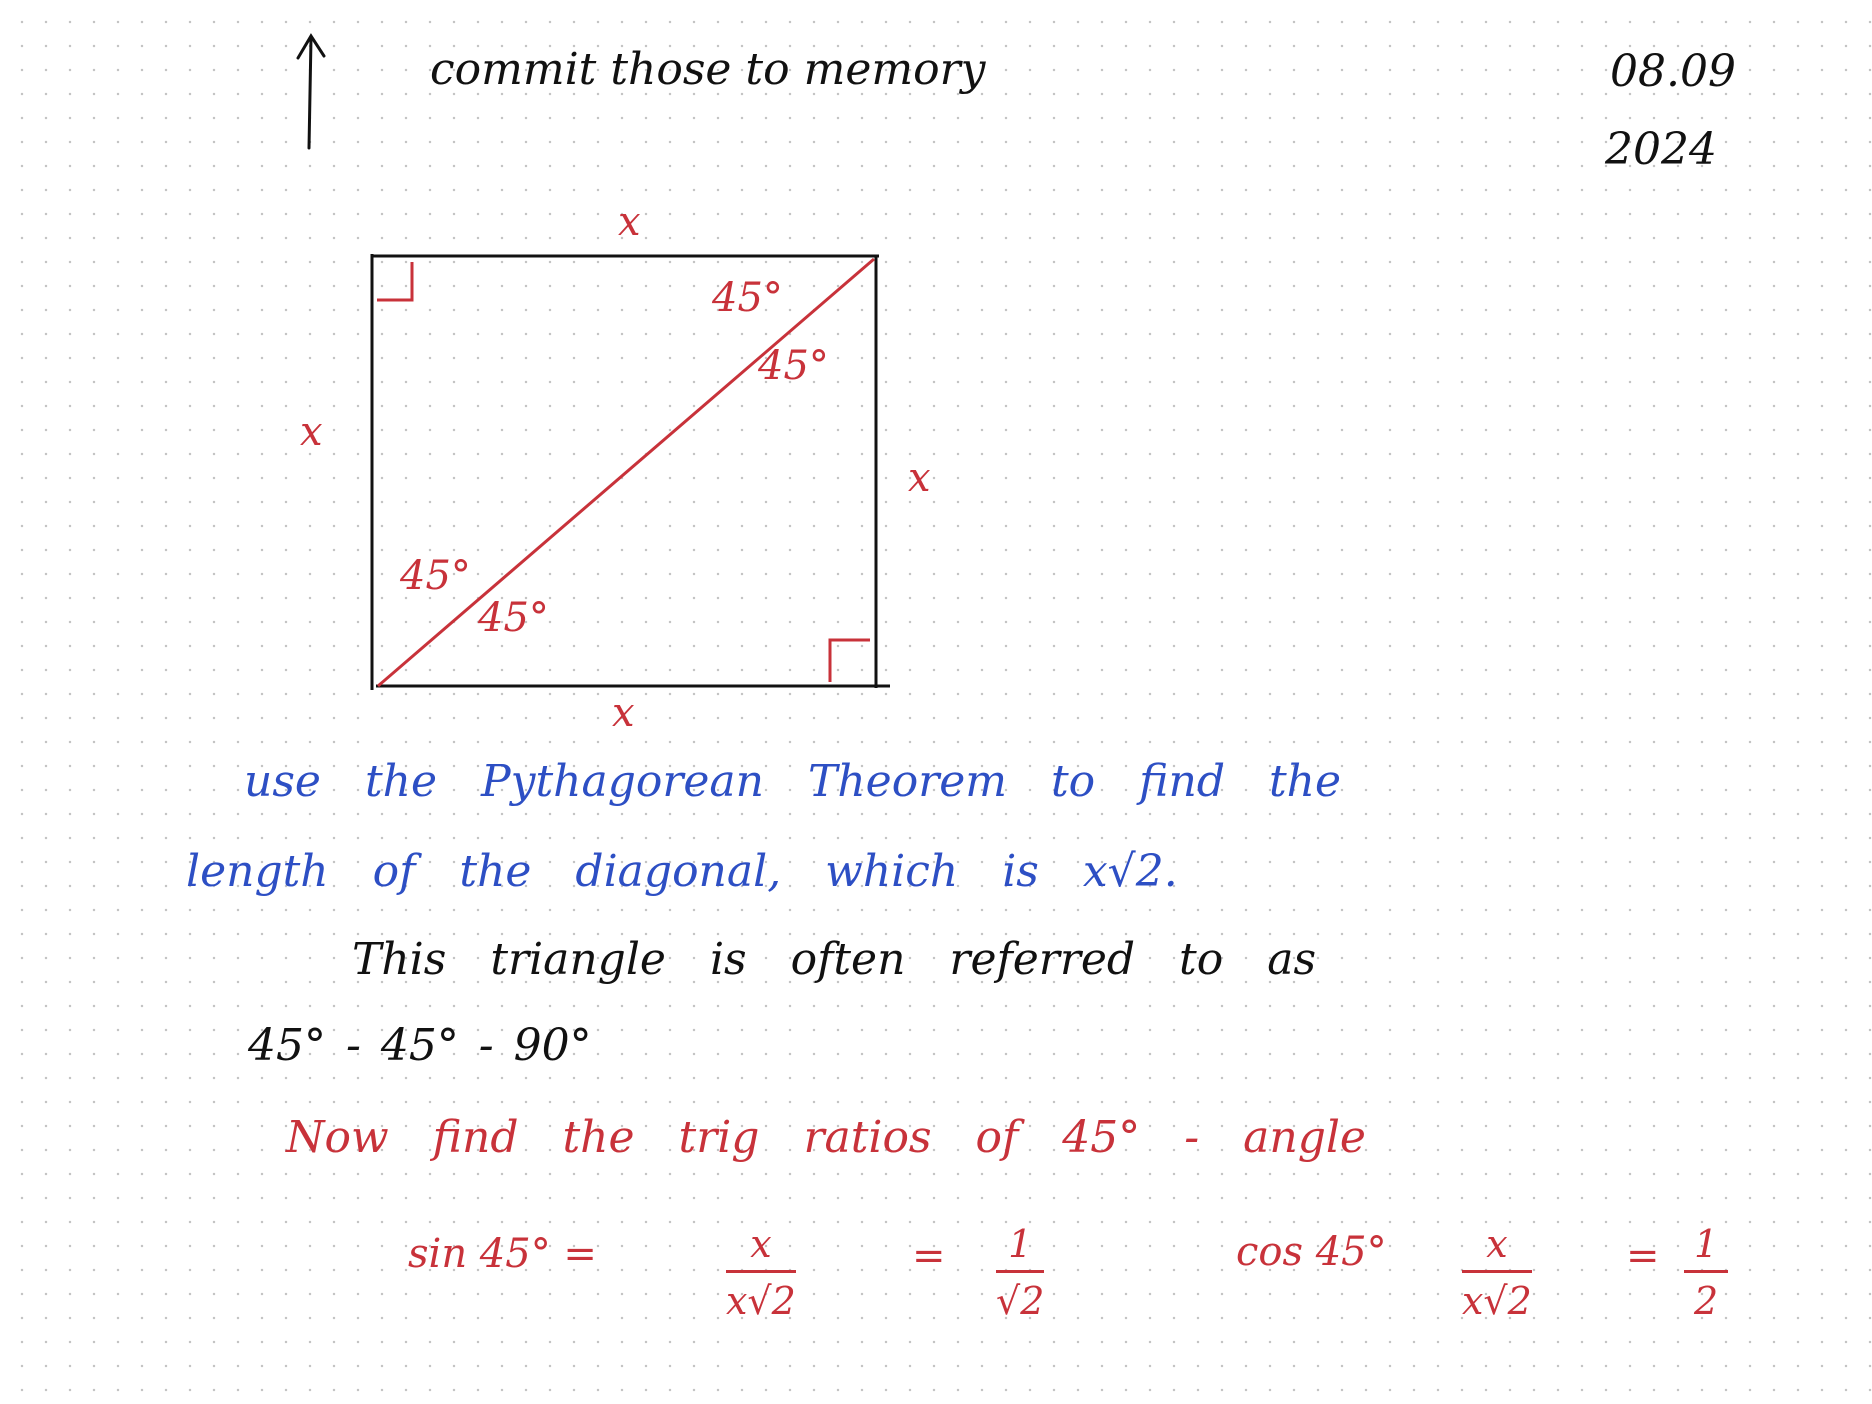 The height and width of the screenshot is (1404, 1872). Describe the element at coordinates (502, 1254) in the screenshot. I see `sin-label: sin 45° =` at that location.